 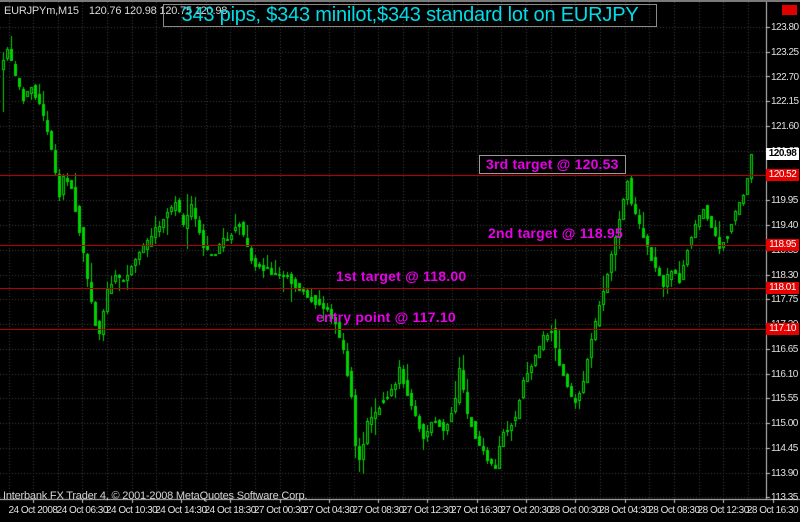 What do you see at coordinates (784, 349) in the screenshot?
I see `price-axis-label: 116.65` at bounding box center [784, 349].